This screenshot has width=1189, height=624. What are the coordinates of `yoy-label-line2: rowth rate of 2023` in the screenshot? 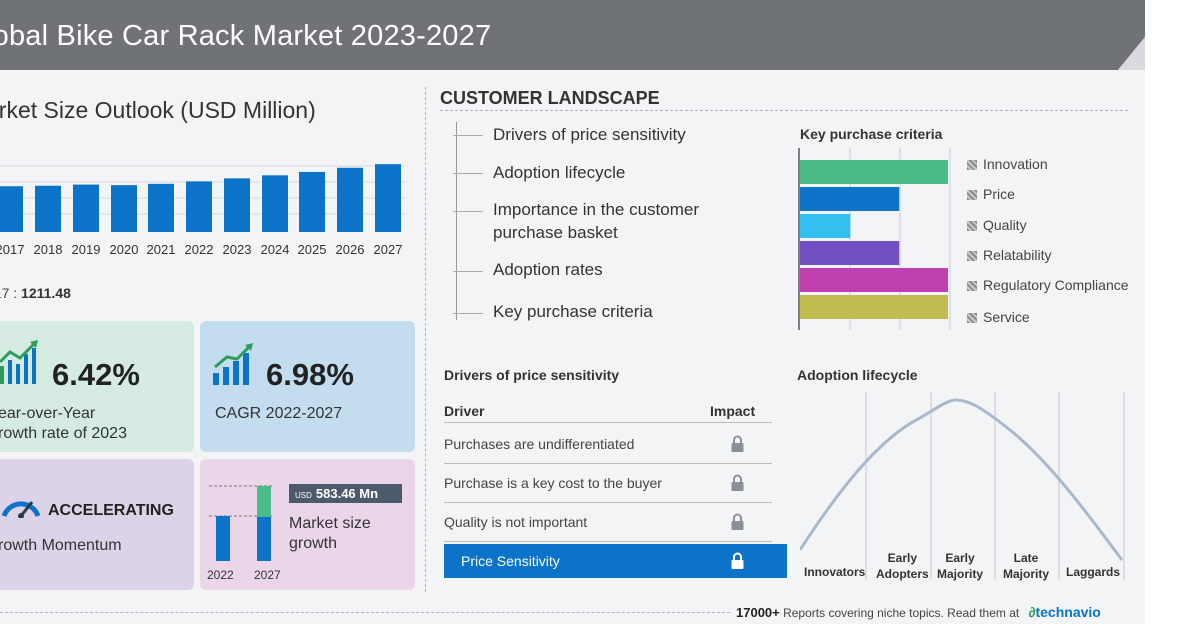 It's located at (63, 433).